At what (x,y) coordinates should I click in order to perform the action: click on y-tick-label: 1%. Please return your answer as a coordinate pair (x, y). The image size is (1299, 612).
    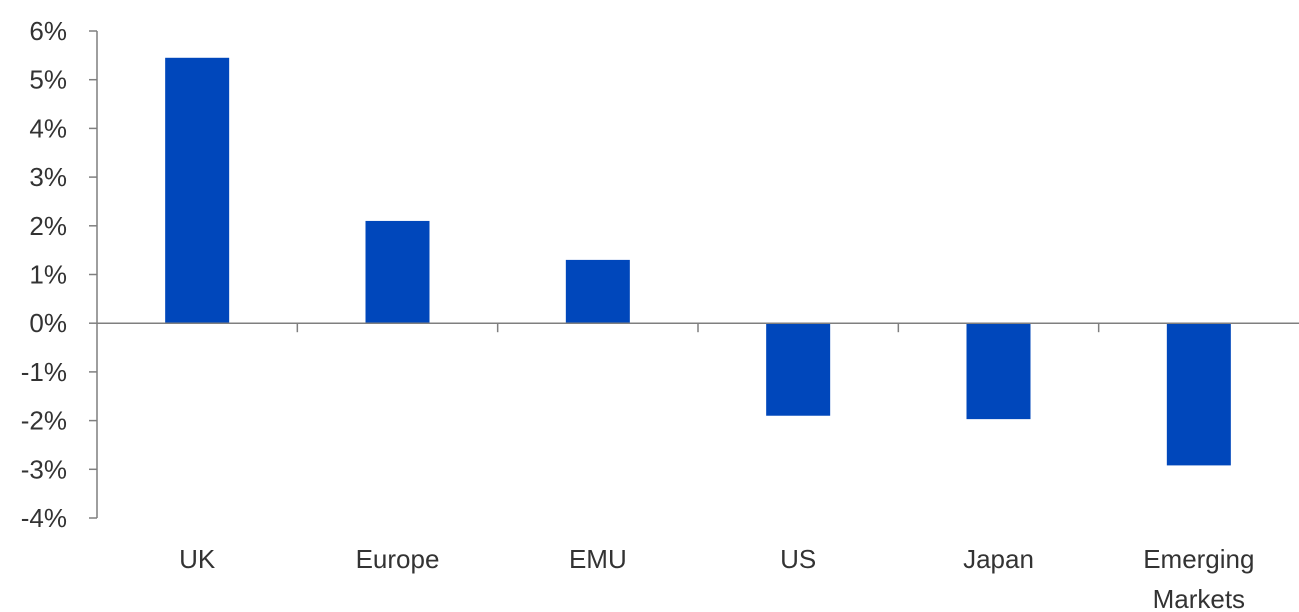
    Looking at the image, I should click on (48, 275).